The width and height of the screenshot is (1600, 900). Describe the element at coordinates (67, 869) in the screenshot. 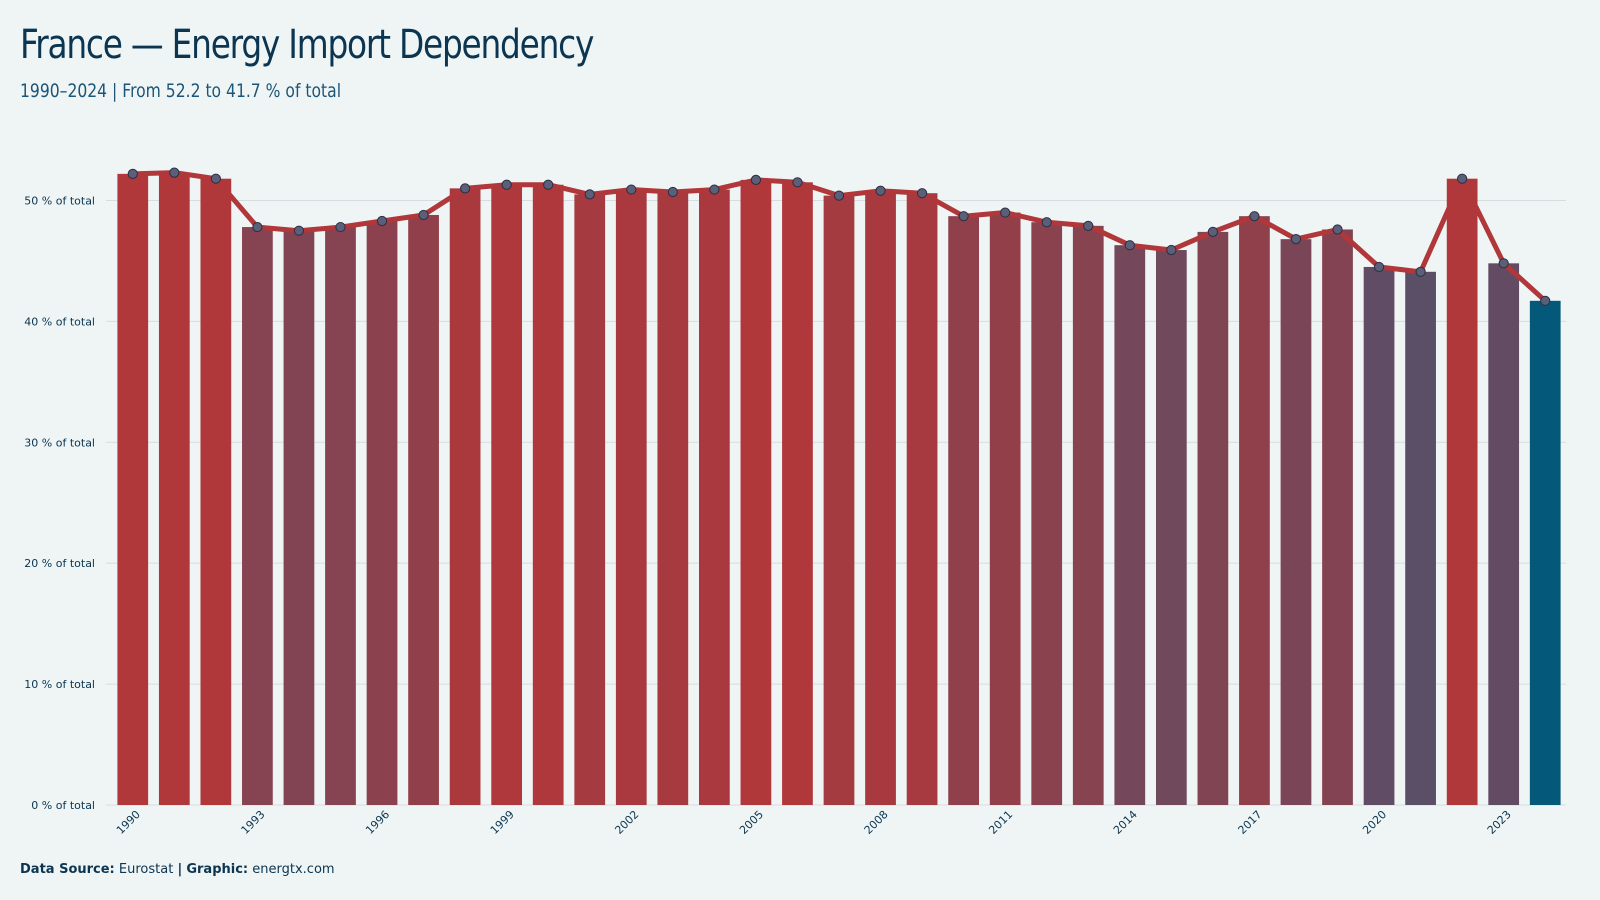

I see `source-label: Data Source:` at that location.